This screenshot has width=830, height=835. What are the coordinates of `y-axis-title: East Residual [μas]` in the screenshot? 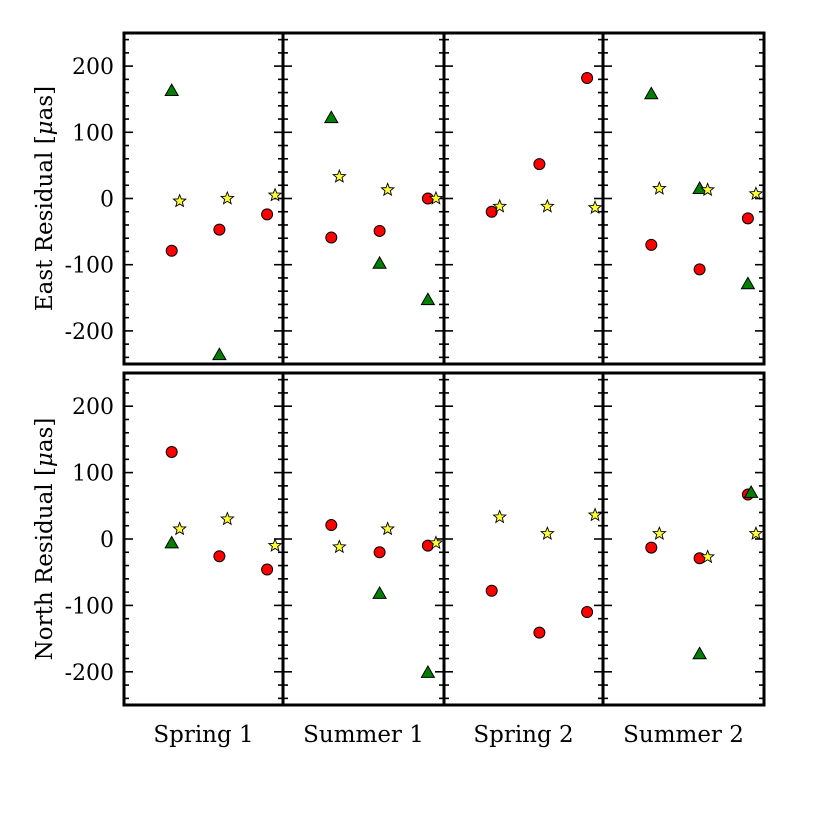 It's located at (45, 198).